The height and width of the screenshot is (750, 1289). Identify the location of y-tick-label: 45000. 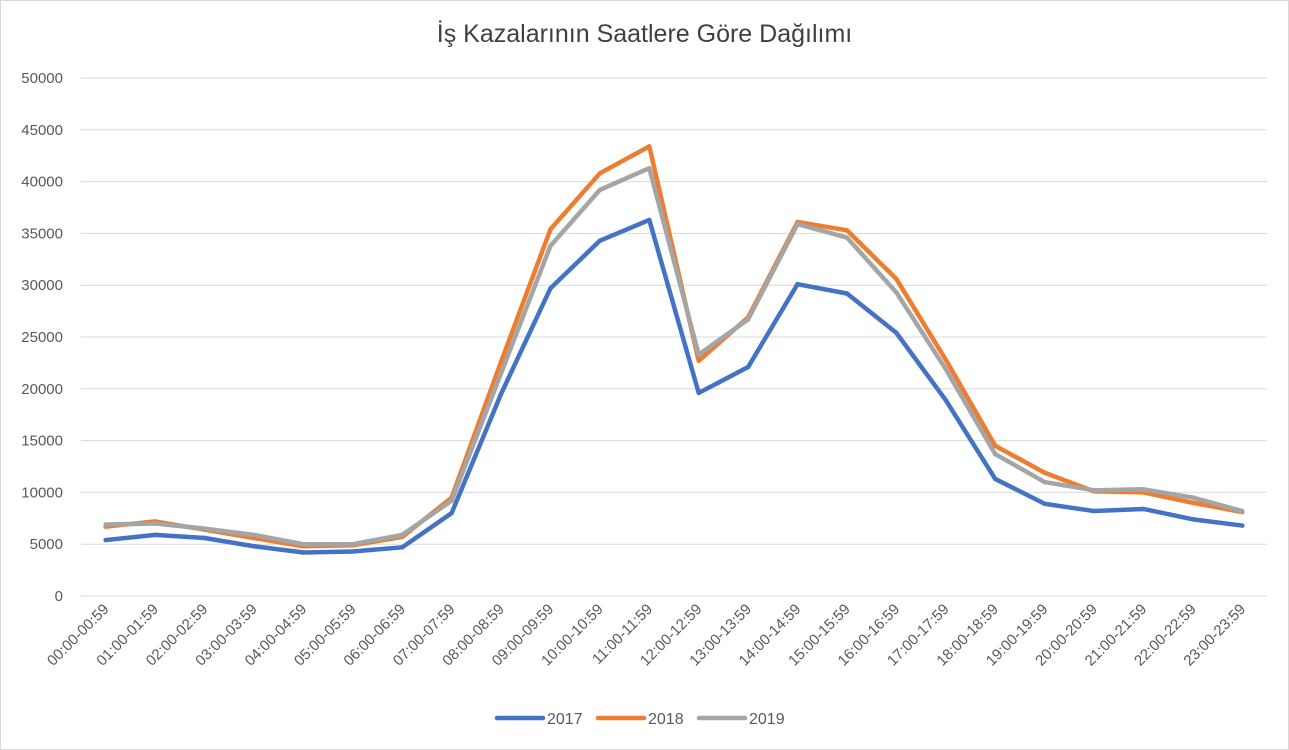
(42, 130).